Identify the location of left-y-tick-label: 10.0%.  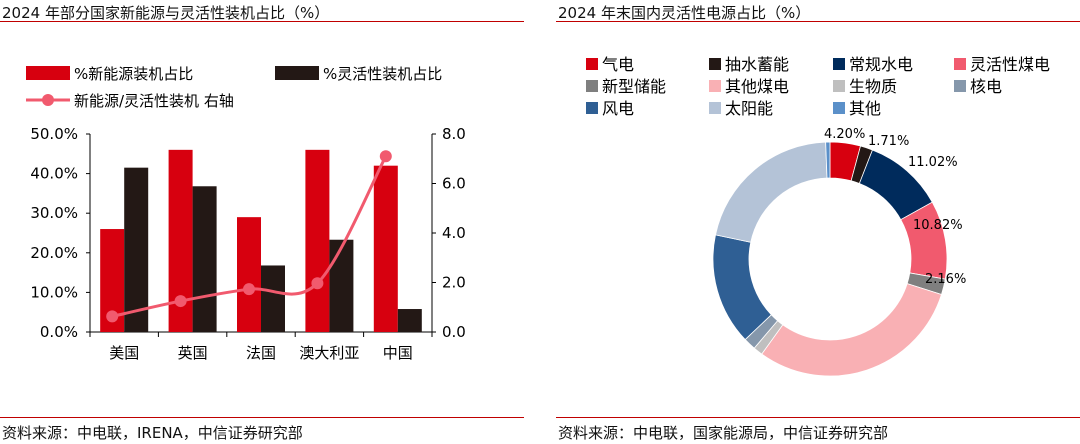
(54, 292).